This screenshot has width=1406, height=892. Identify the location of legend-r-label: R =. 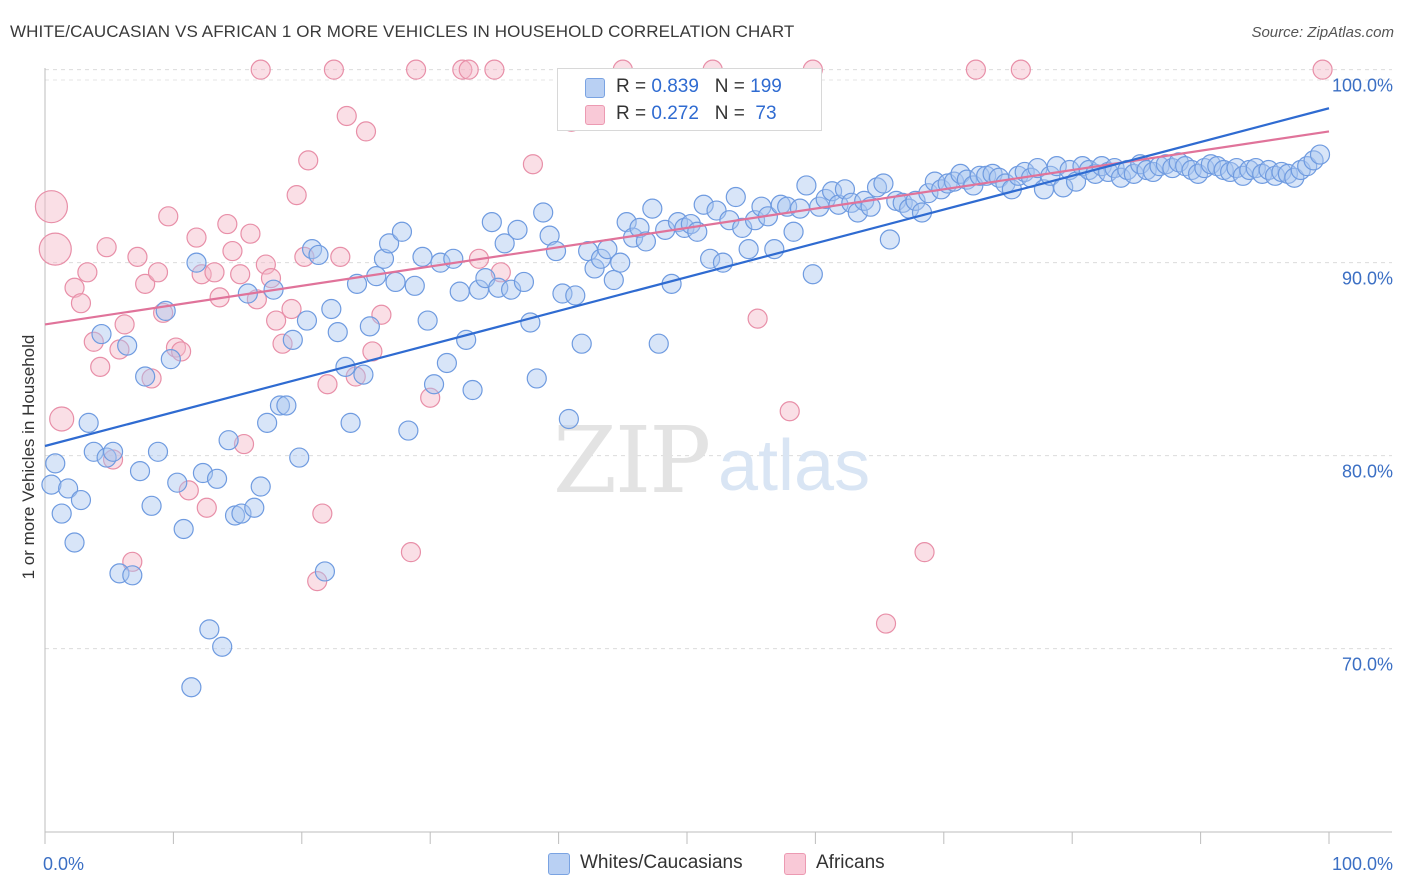
(634, 113).